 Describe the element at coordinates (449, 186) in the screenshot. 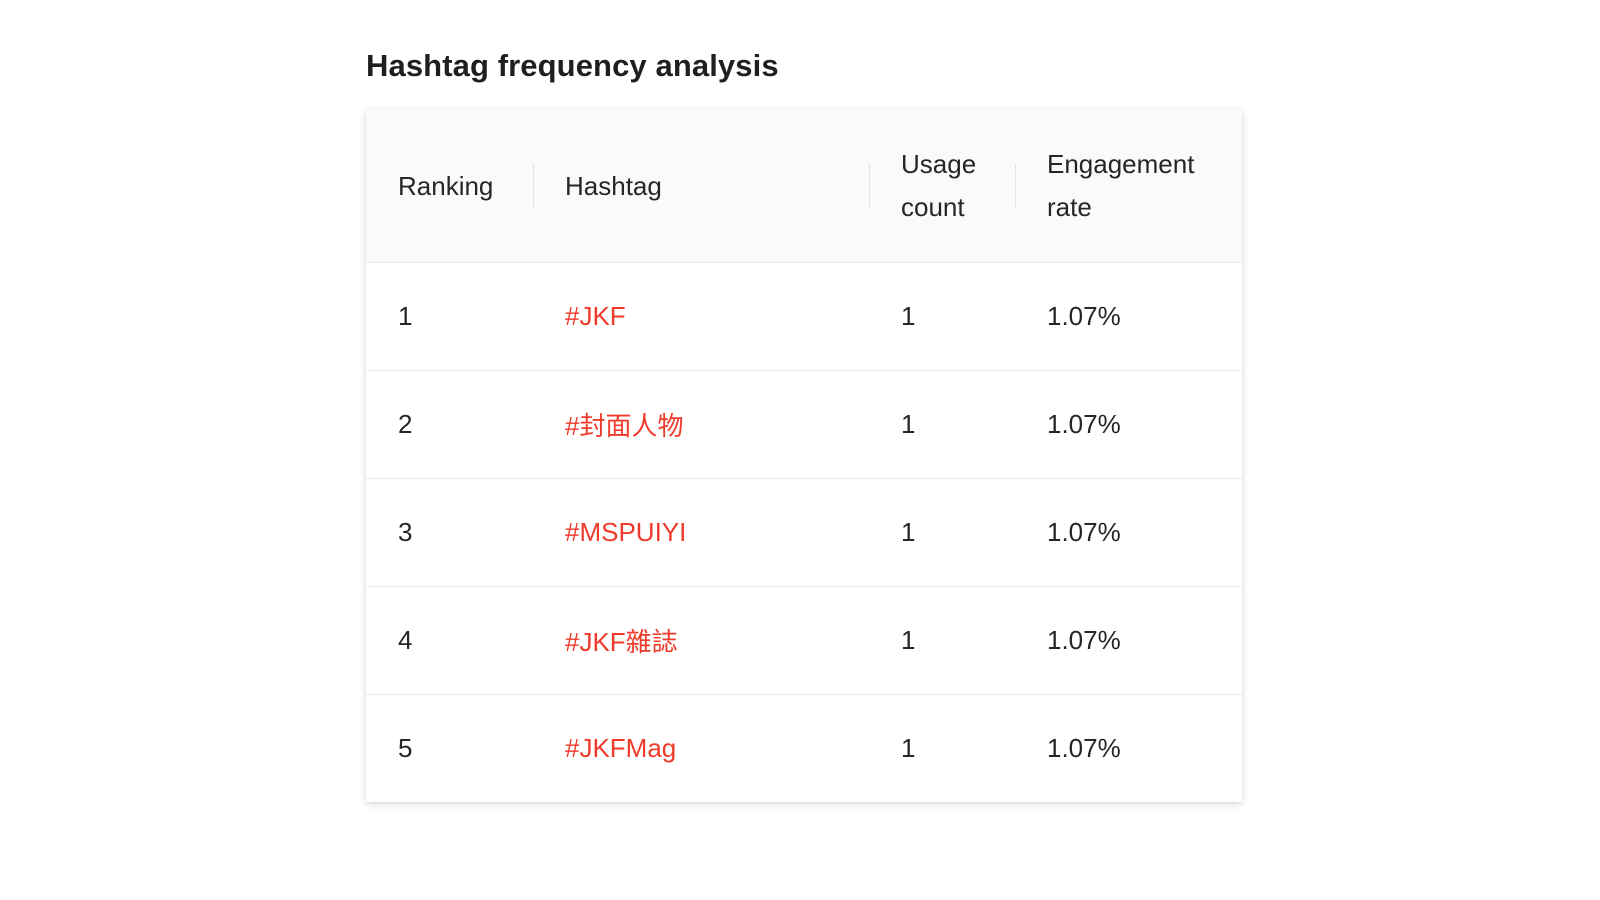

I see `column-header-ranking: Ranking` at that location.